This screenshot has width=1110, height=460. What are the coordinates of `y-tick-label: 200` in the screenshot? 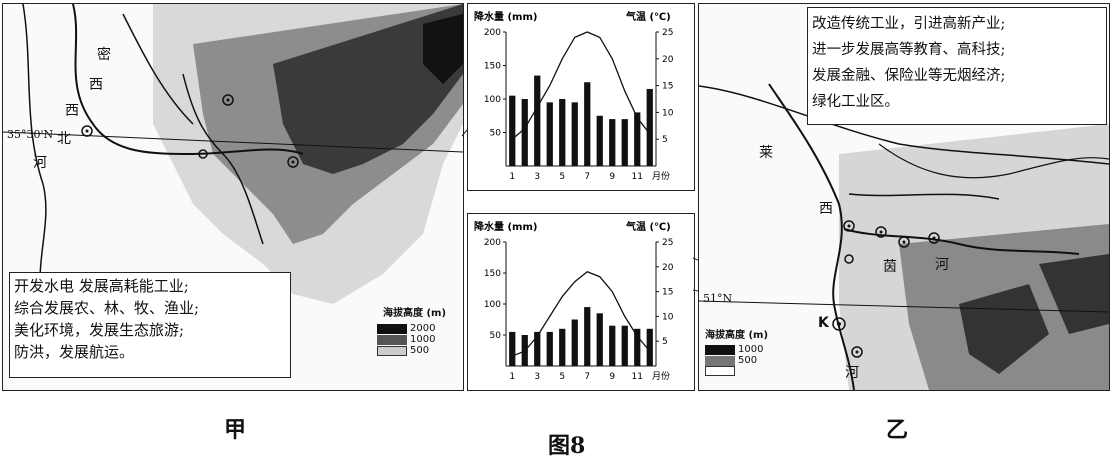 It's located at (492, 33).